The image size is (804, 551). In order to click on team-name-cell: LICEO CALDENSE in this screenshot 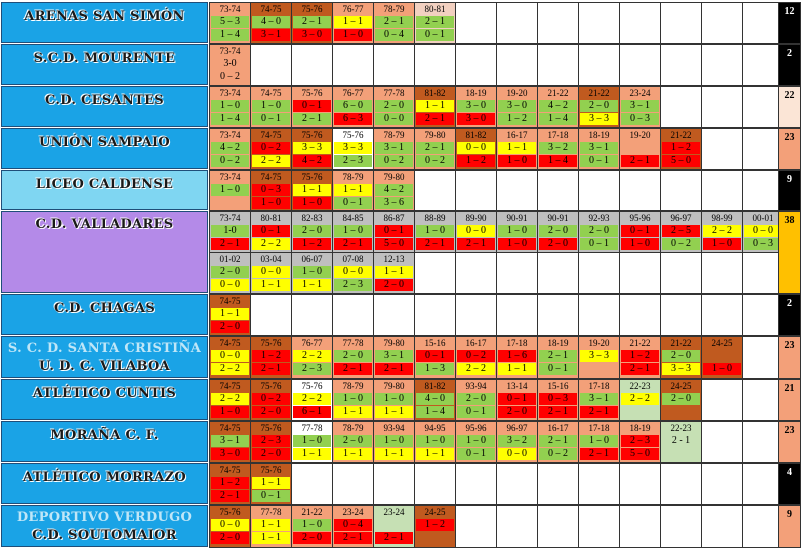, I will do `click(104, 190)`.